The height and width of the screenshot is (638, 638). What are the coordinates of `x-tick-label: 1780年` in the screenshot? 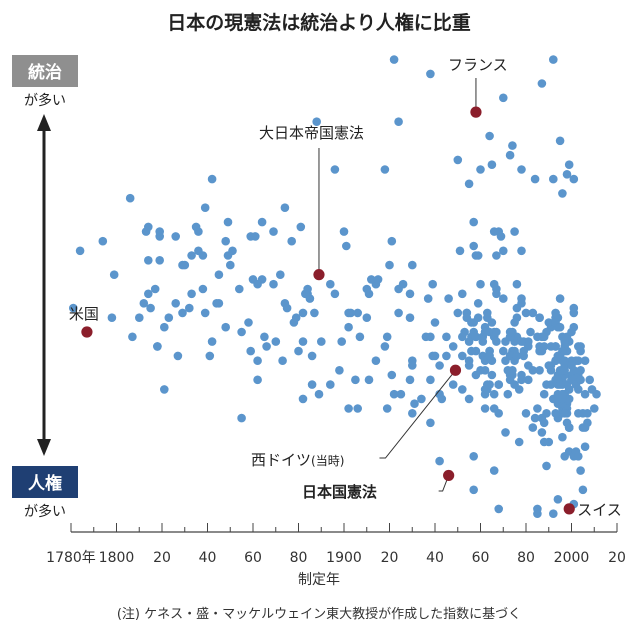 It's located at (71, 558).